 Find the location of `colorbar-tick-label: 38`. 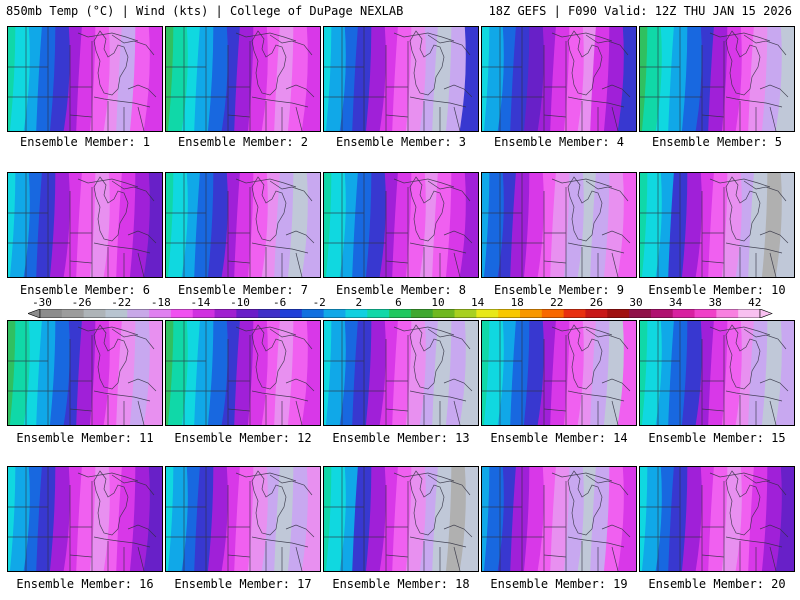

colorbar-tick-label: 38 is located at coordinates (715, 302).